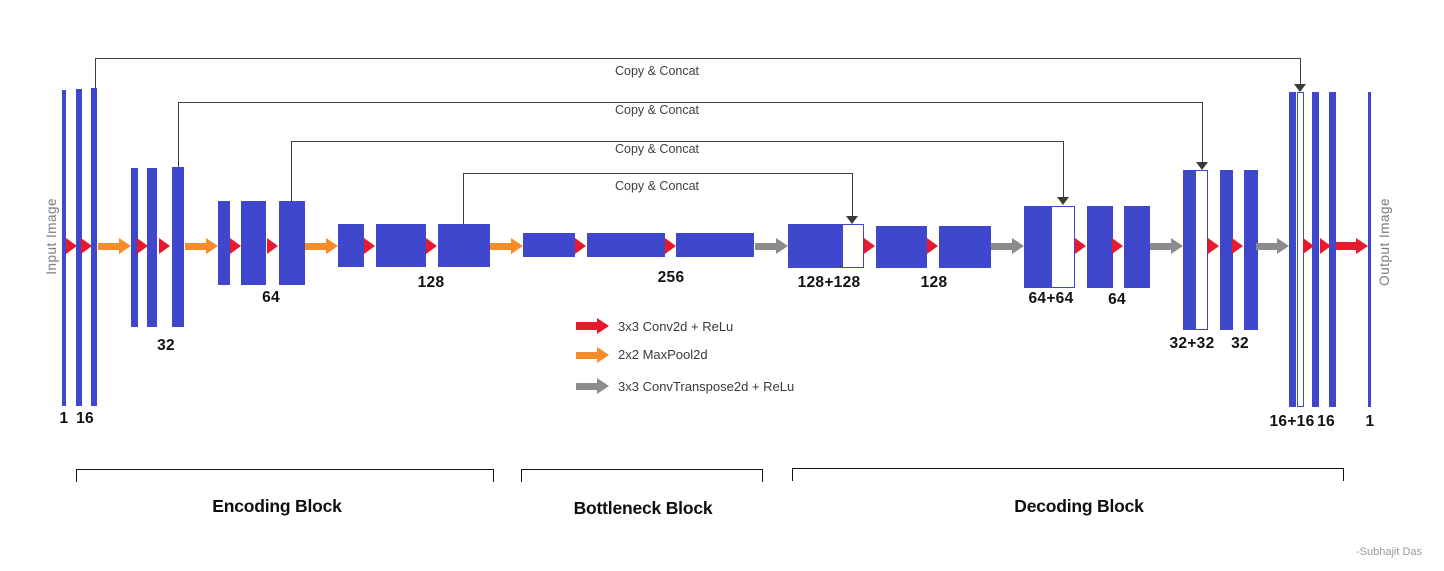 Image resolution: width=1444 pixels, height=571 pixels. I want to click on decoding-block-label: Decoding Block, so click(1079, 506).